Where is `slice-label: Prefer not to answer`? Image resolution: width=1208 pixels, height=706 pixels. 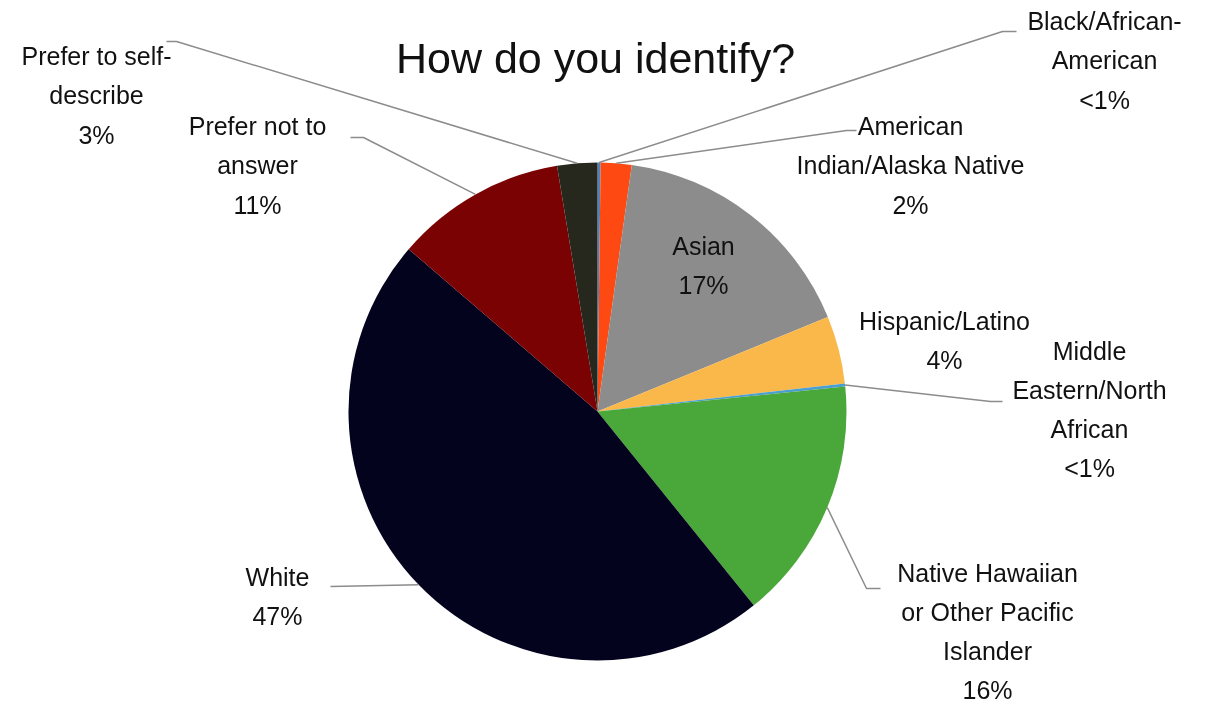
slice-label: Prefer not to answer is located at coordinates (257, 146).